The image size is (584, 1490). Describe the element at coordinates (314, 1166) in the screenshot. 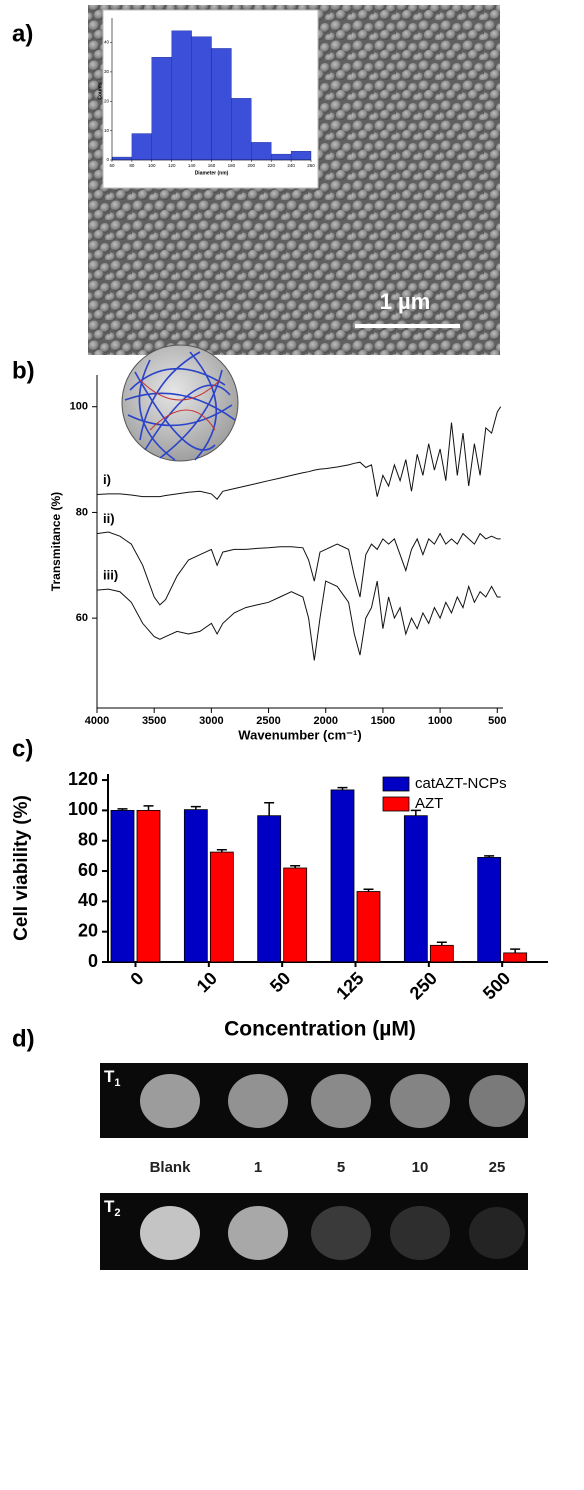

I see `mri-panel: T1 T2` at that location.